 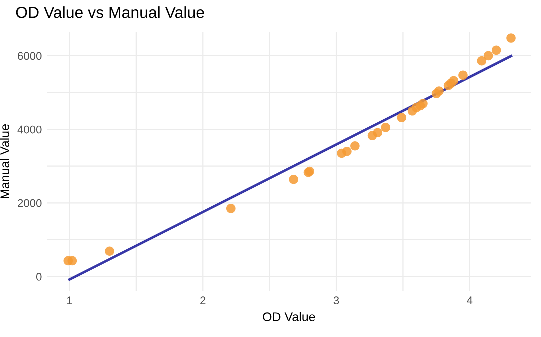 What do you see at coordinates (39, 277) in the screenshot?
I see `y-tick-label: 0` at bounding box center [39, 277].